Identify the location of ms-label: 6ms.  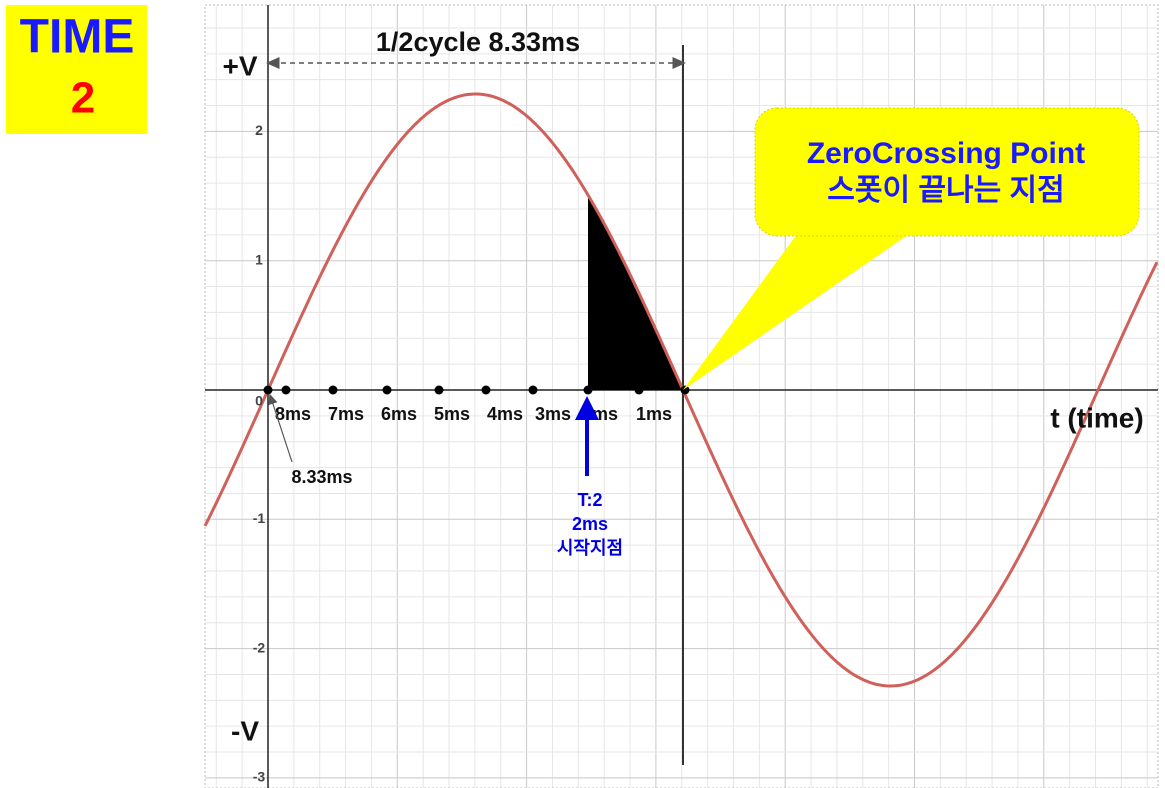
(399, 414).